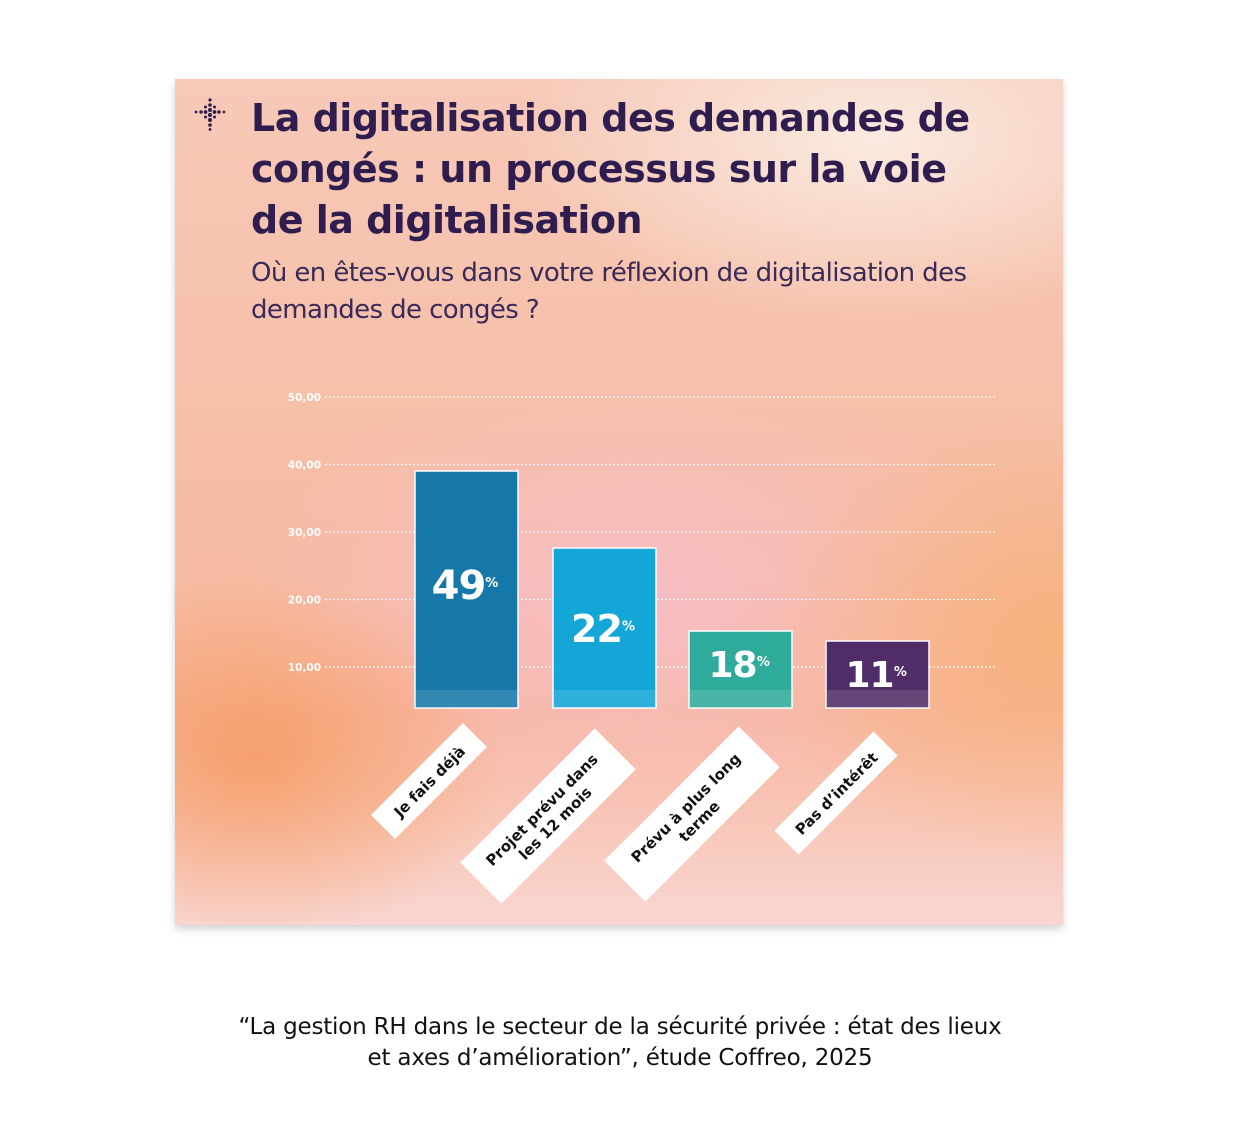  I want to click on x-tick-text: Je fais déjà, so click(429, 781).